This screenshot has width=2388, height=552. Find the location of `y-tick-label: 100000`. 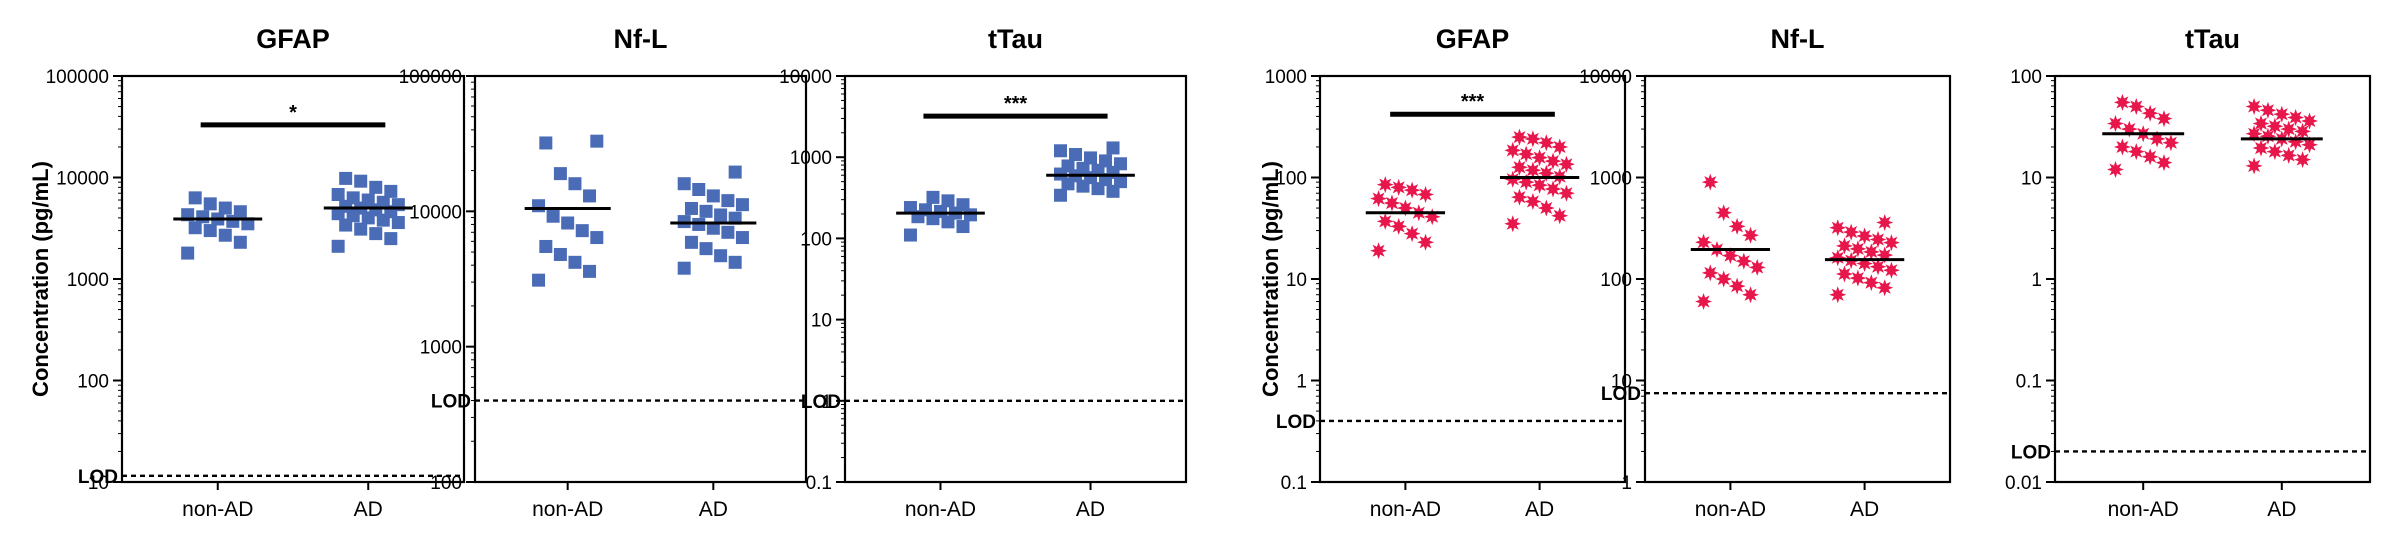

y-tick-label: 100000 is located at coordinates (77, 77).